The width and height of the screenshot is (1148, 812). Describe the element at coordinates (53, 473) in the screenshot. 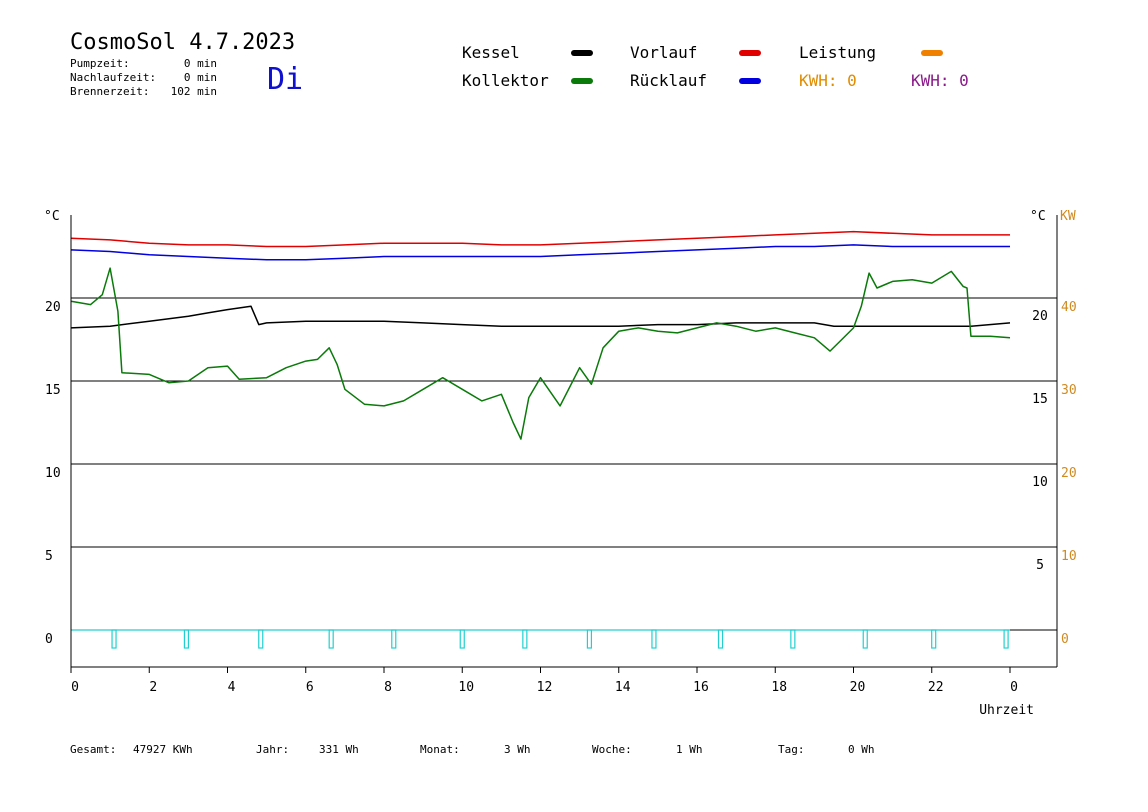

I see `y-tick-left: 10` at that location.